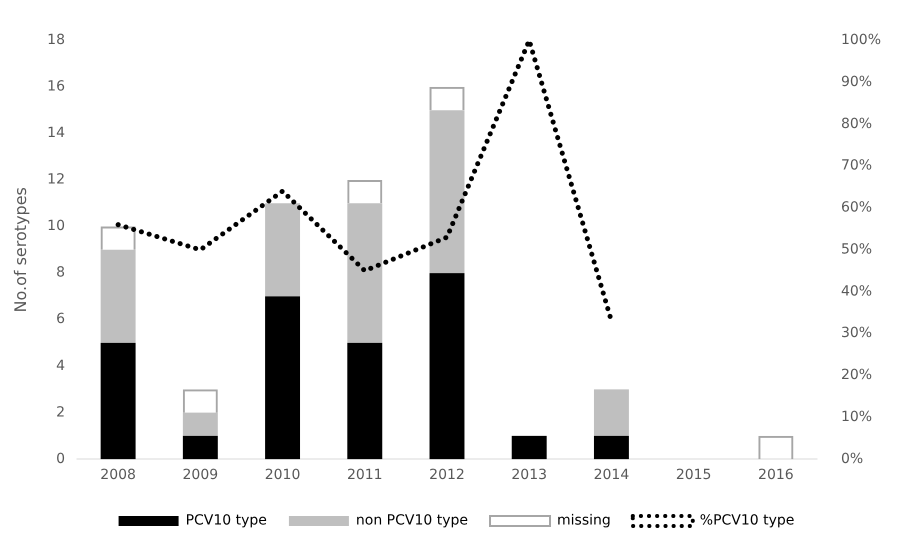 Image resolution: width=923 pixels, height=546 pixels. Describe the element at coordinates (776, 475) in the screenshot. I see `x-tick-label: 2016` at that location.